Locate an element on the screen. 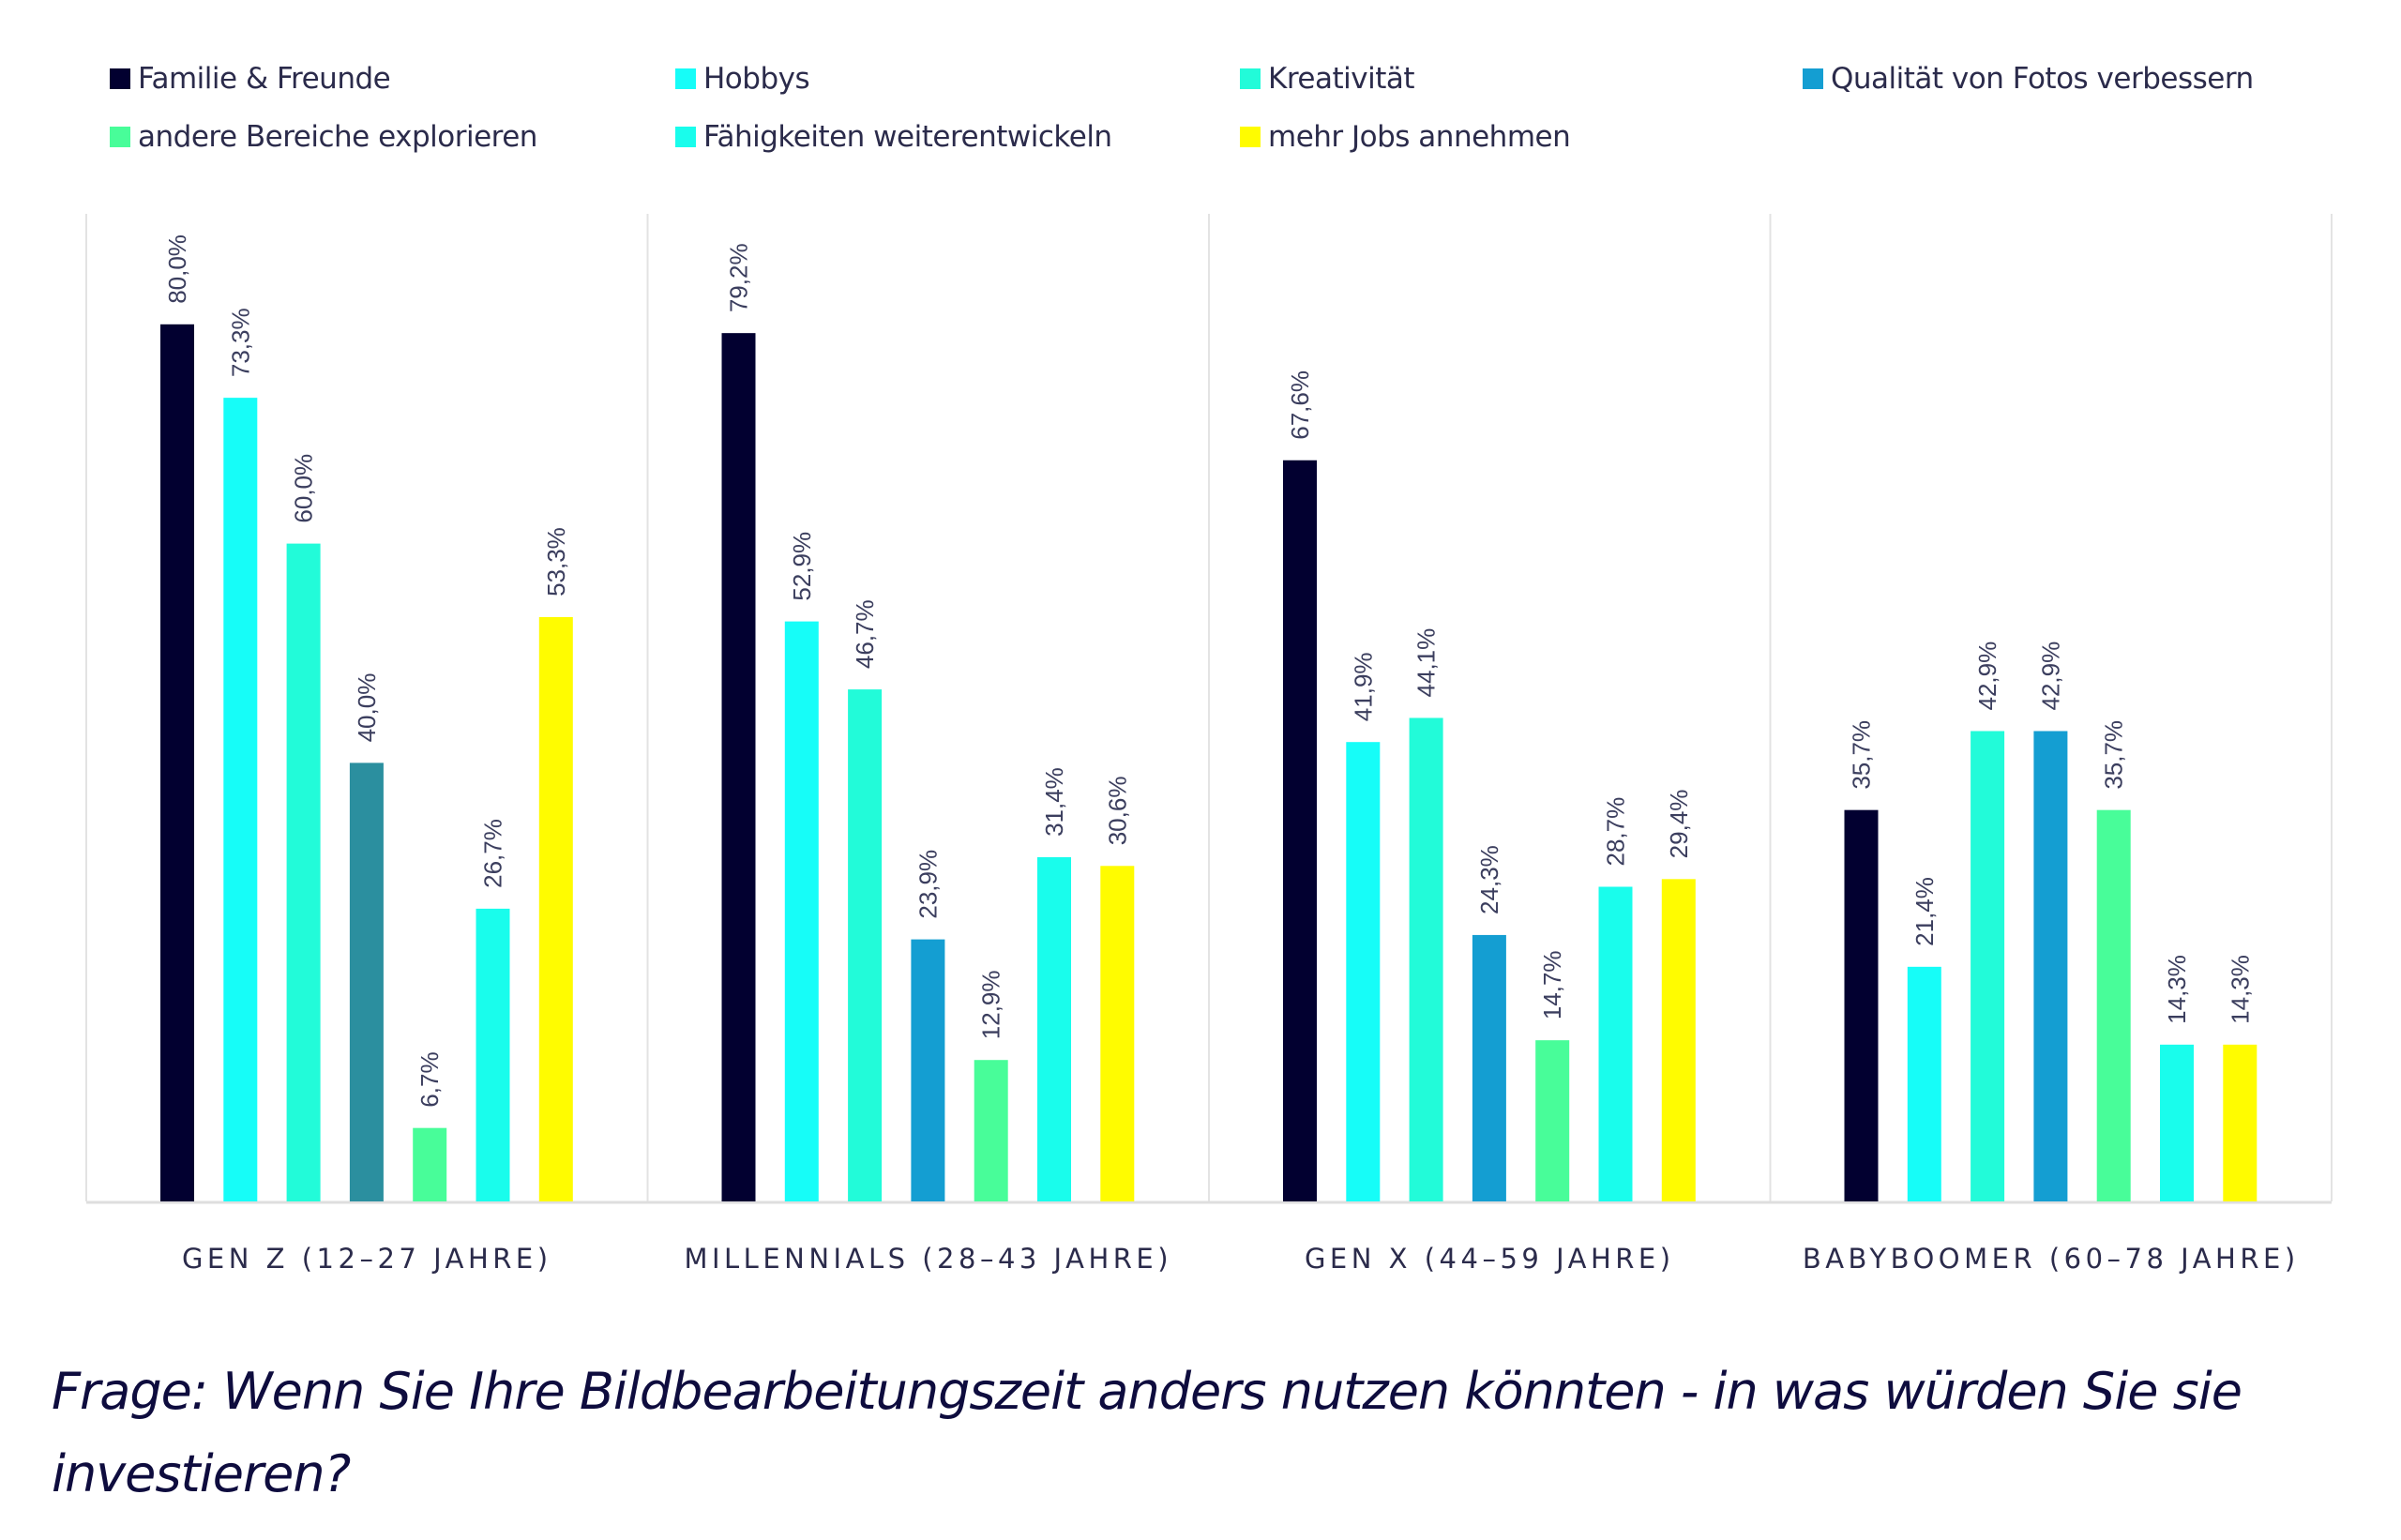 The width and height of the screenshot is (2401, 1540). category-label: GEN X (44–59 JAHRE) is located at coordinates (1490, 1259).